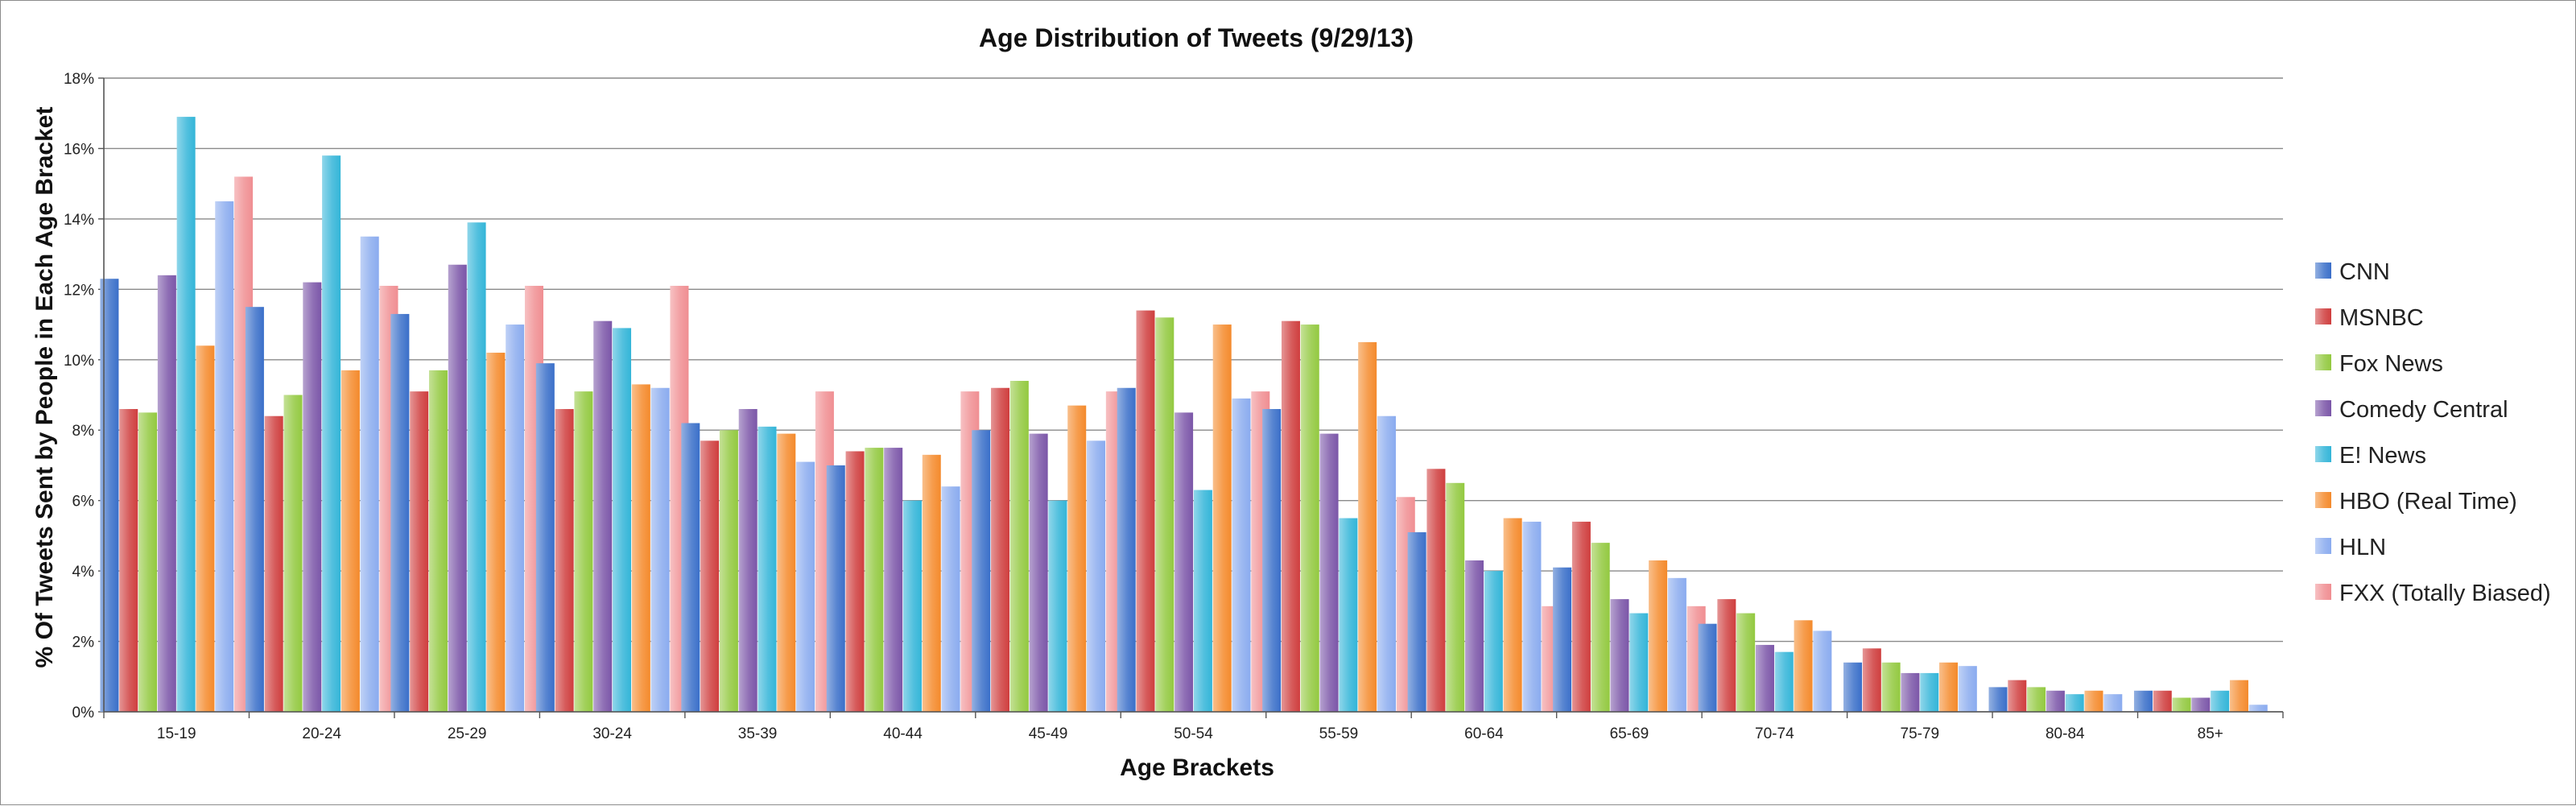 This screenshot has height=806, width=2576. Describe the element at coordinates (1920, 734) in the screenshot. I see `x-tick-label: 75-79` at that location.